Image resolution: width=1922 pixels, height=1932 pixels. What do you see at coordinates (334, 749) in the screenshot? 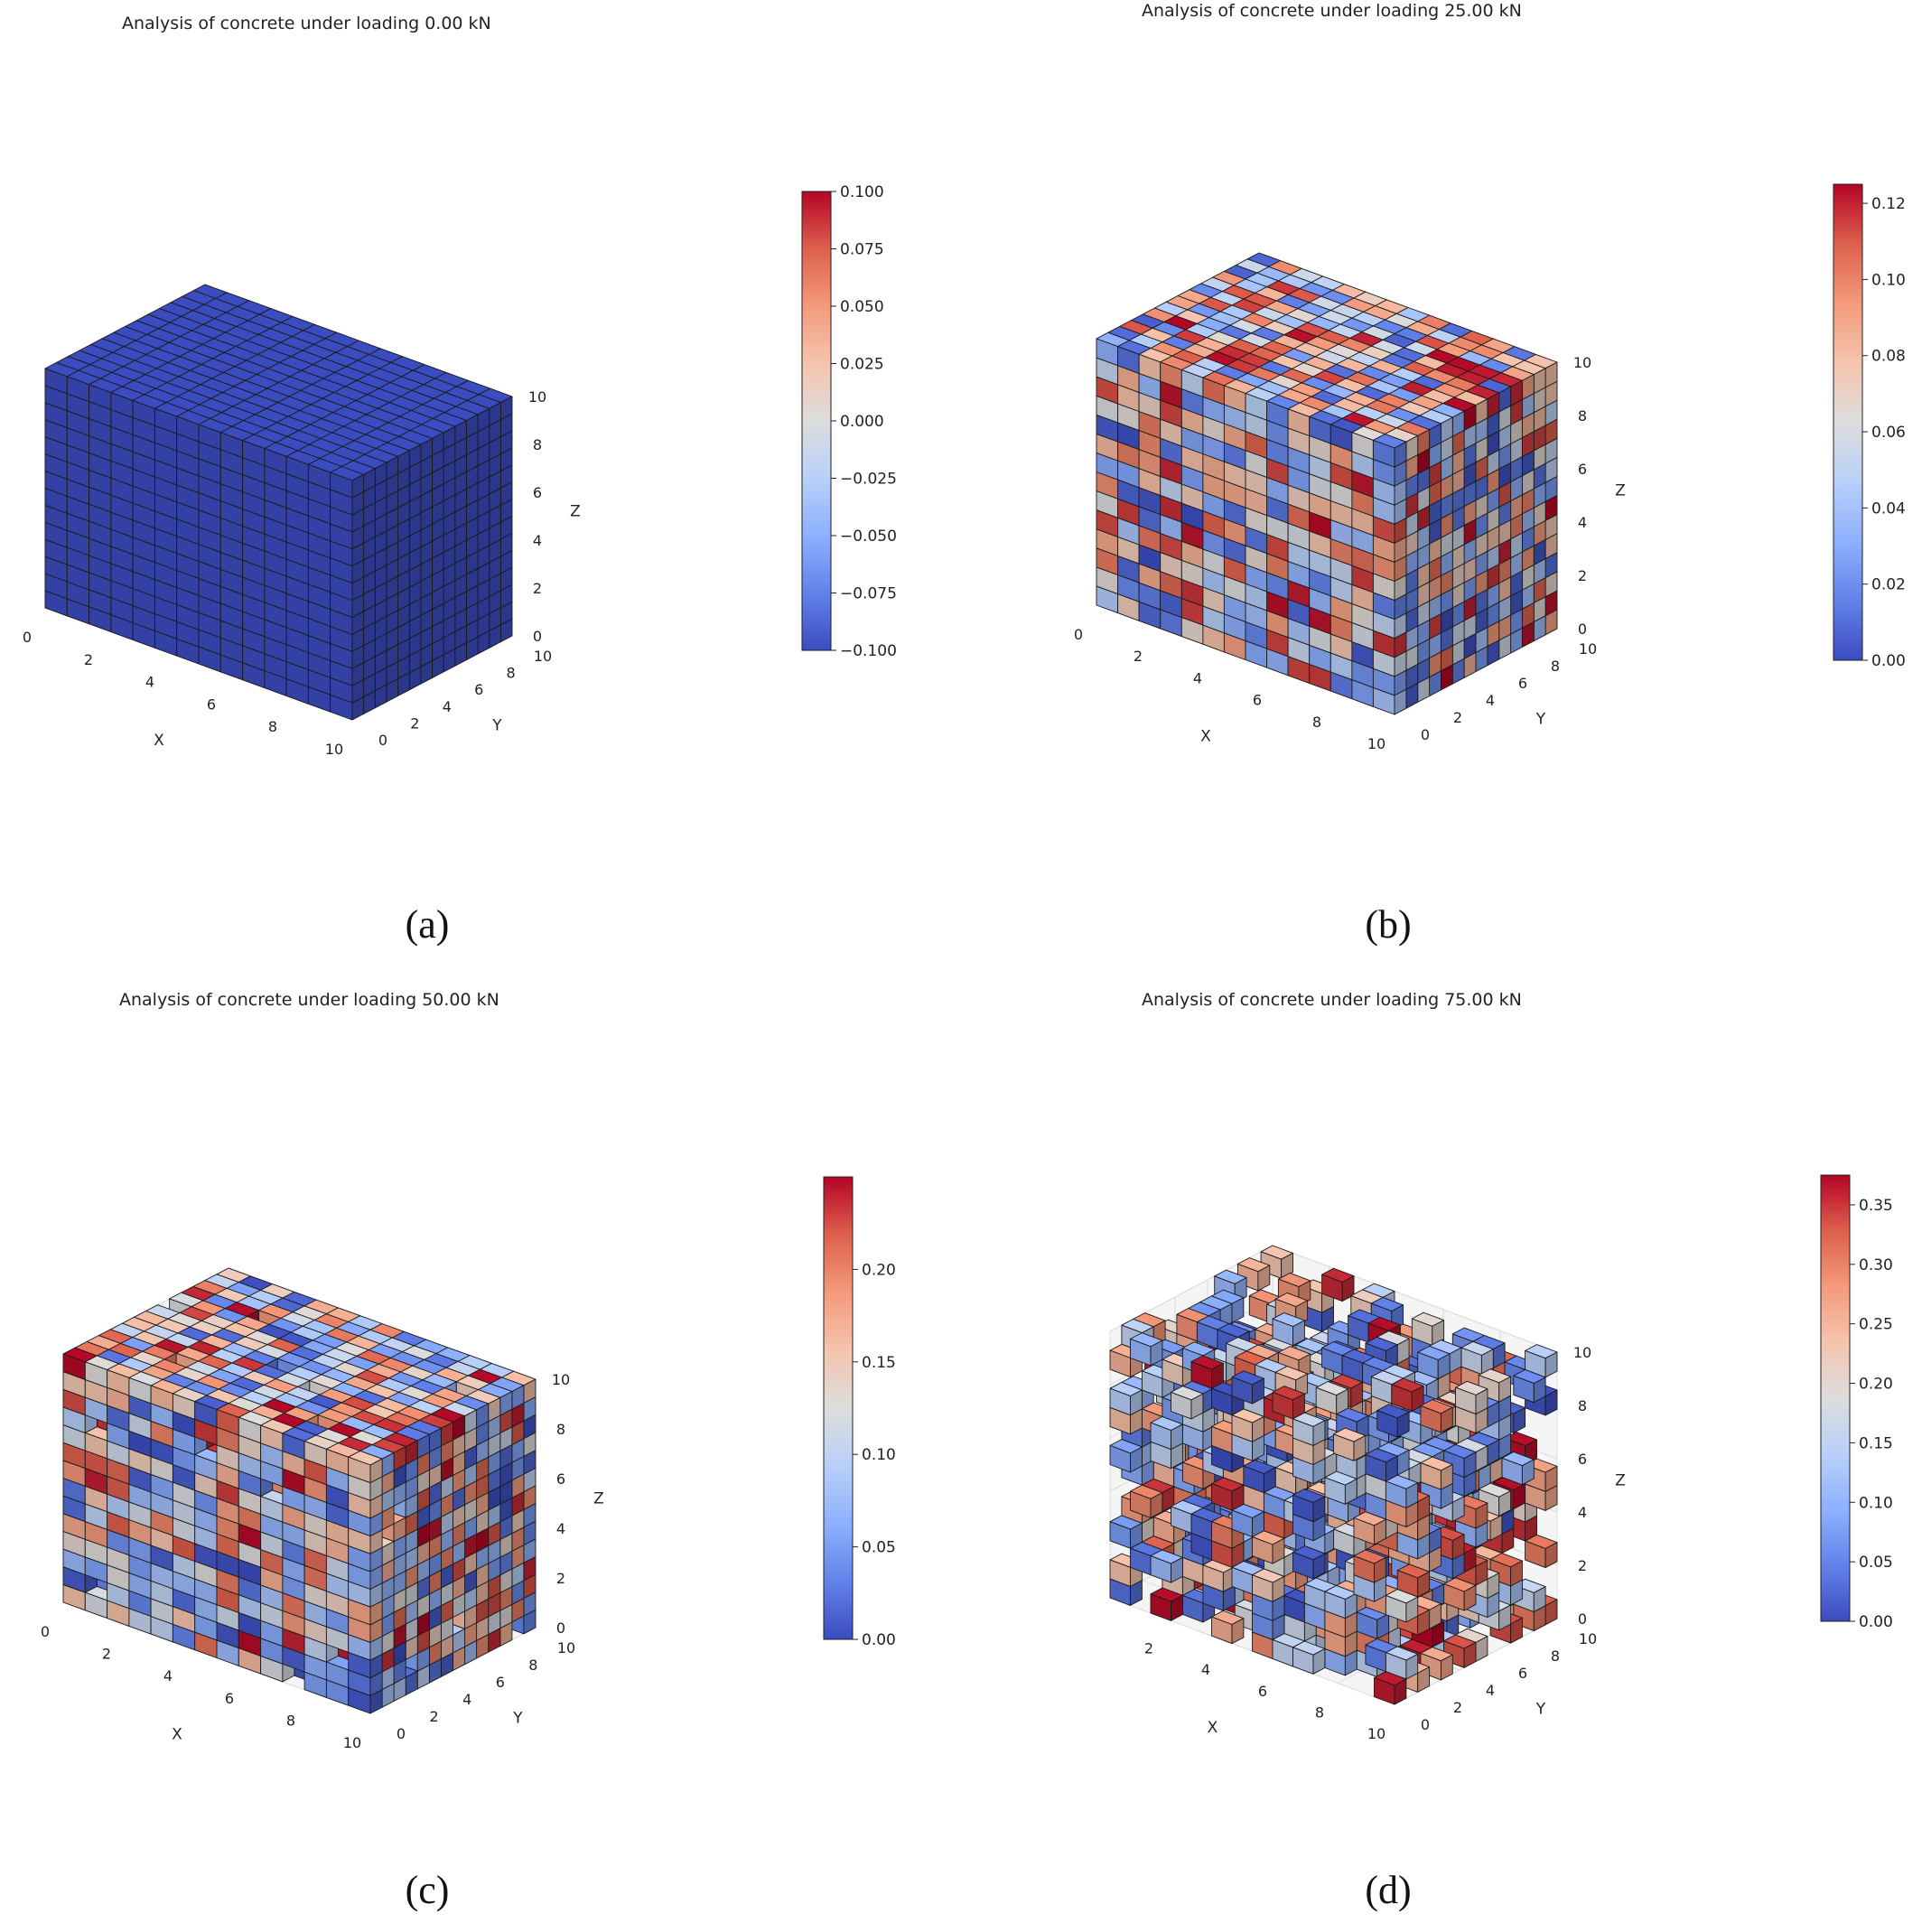
I see `x-tick-label: 10` at bounding box center [334, 749].